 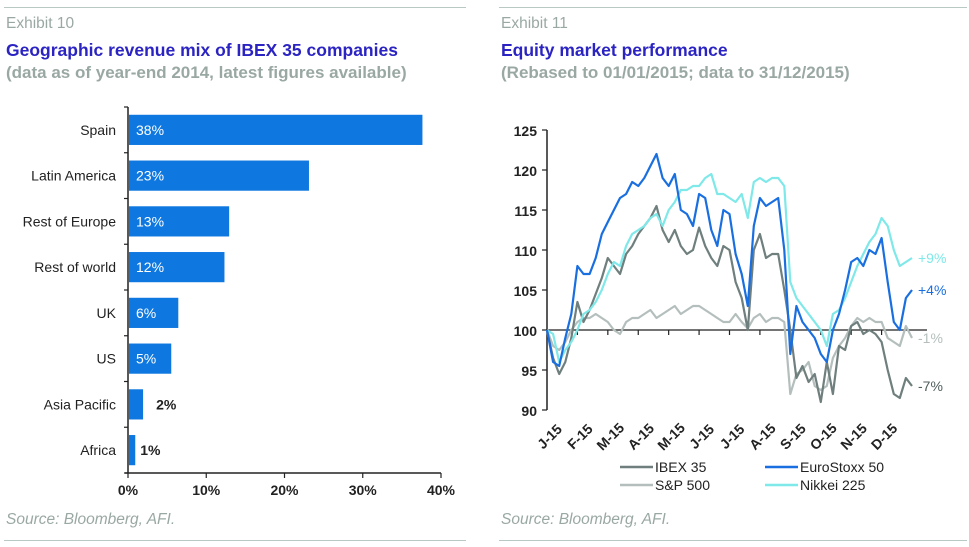 I want to click on y-tick-label: 105, so click(x=526, y=291).